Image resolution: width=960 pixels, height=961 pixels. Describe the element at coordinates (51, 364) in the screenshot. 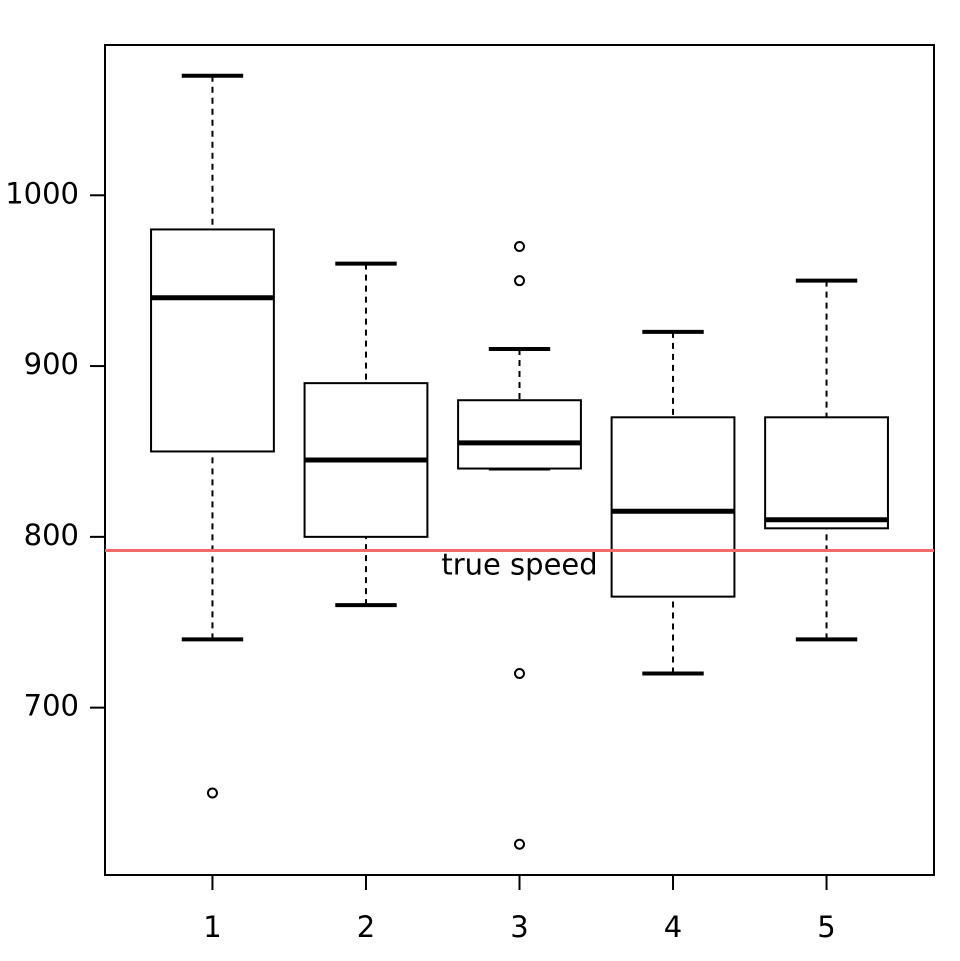

I see `y-tick-label: 900` at that location.